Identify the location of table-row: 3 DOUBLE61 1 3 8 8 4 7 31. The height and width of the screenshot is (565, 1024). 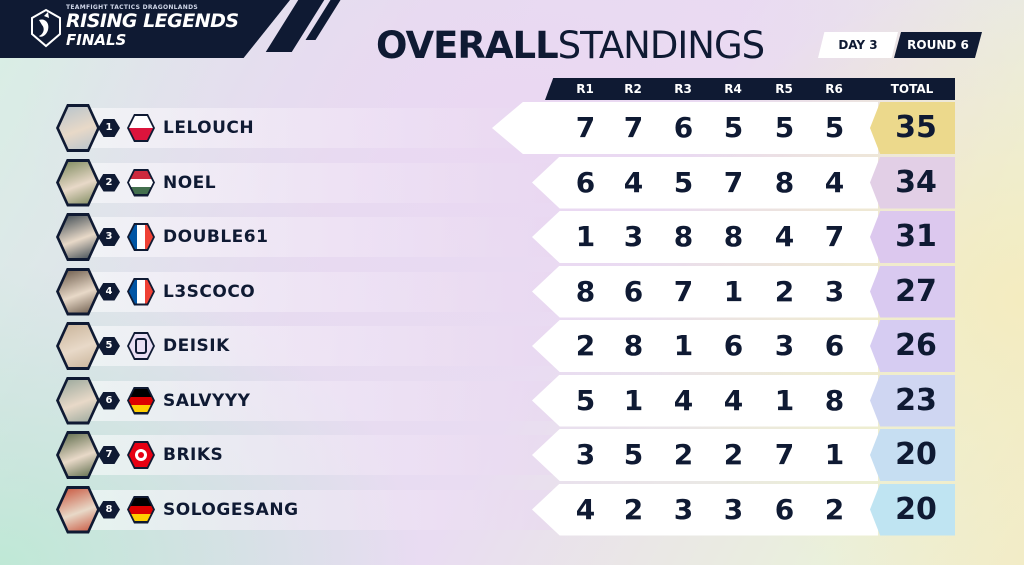
(512, 237).